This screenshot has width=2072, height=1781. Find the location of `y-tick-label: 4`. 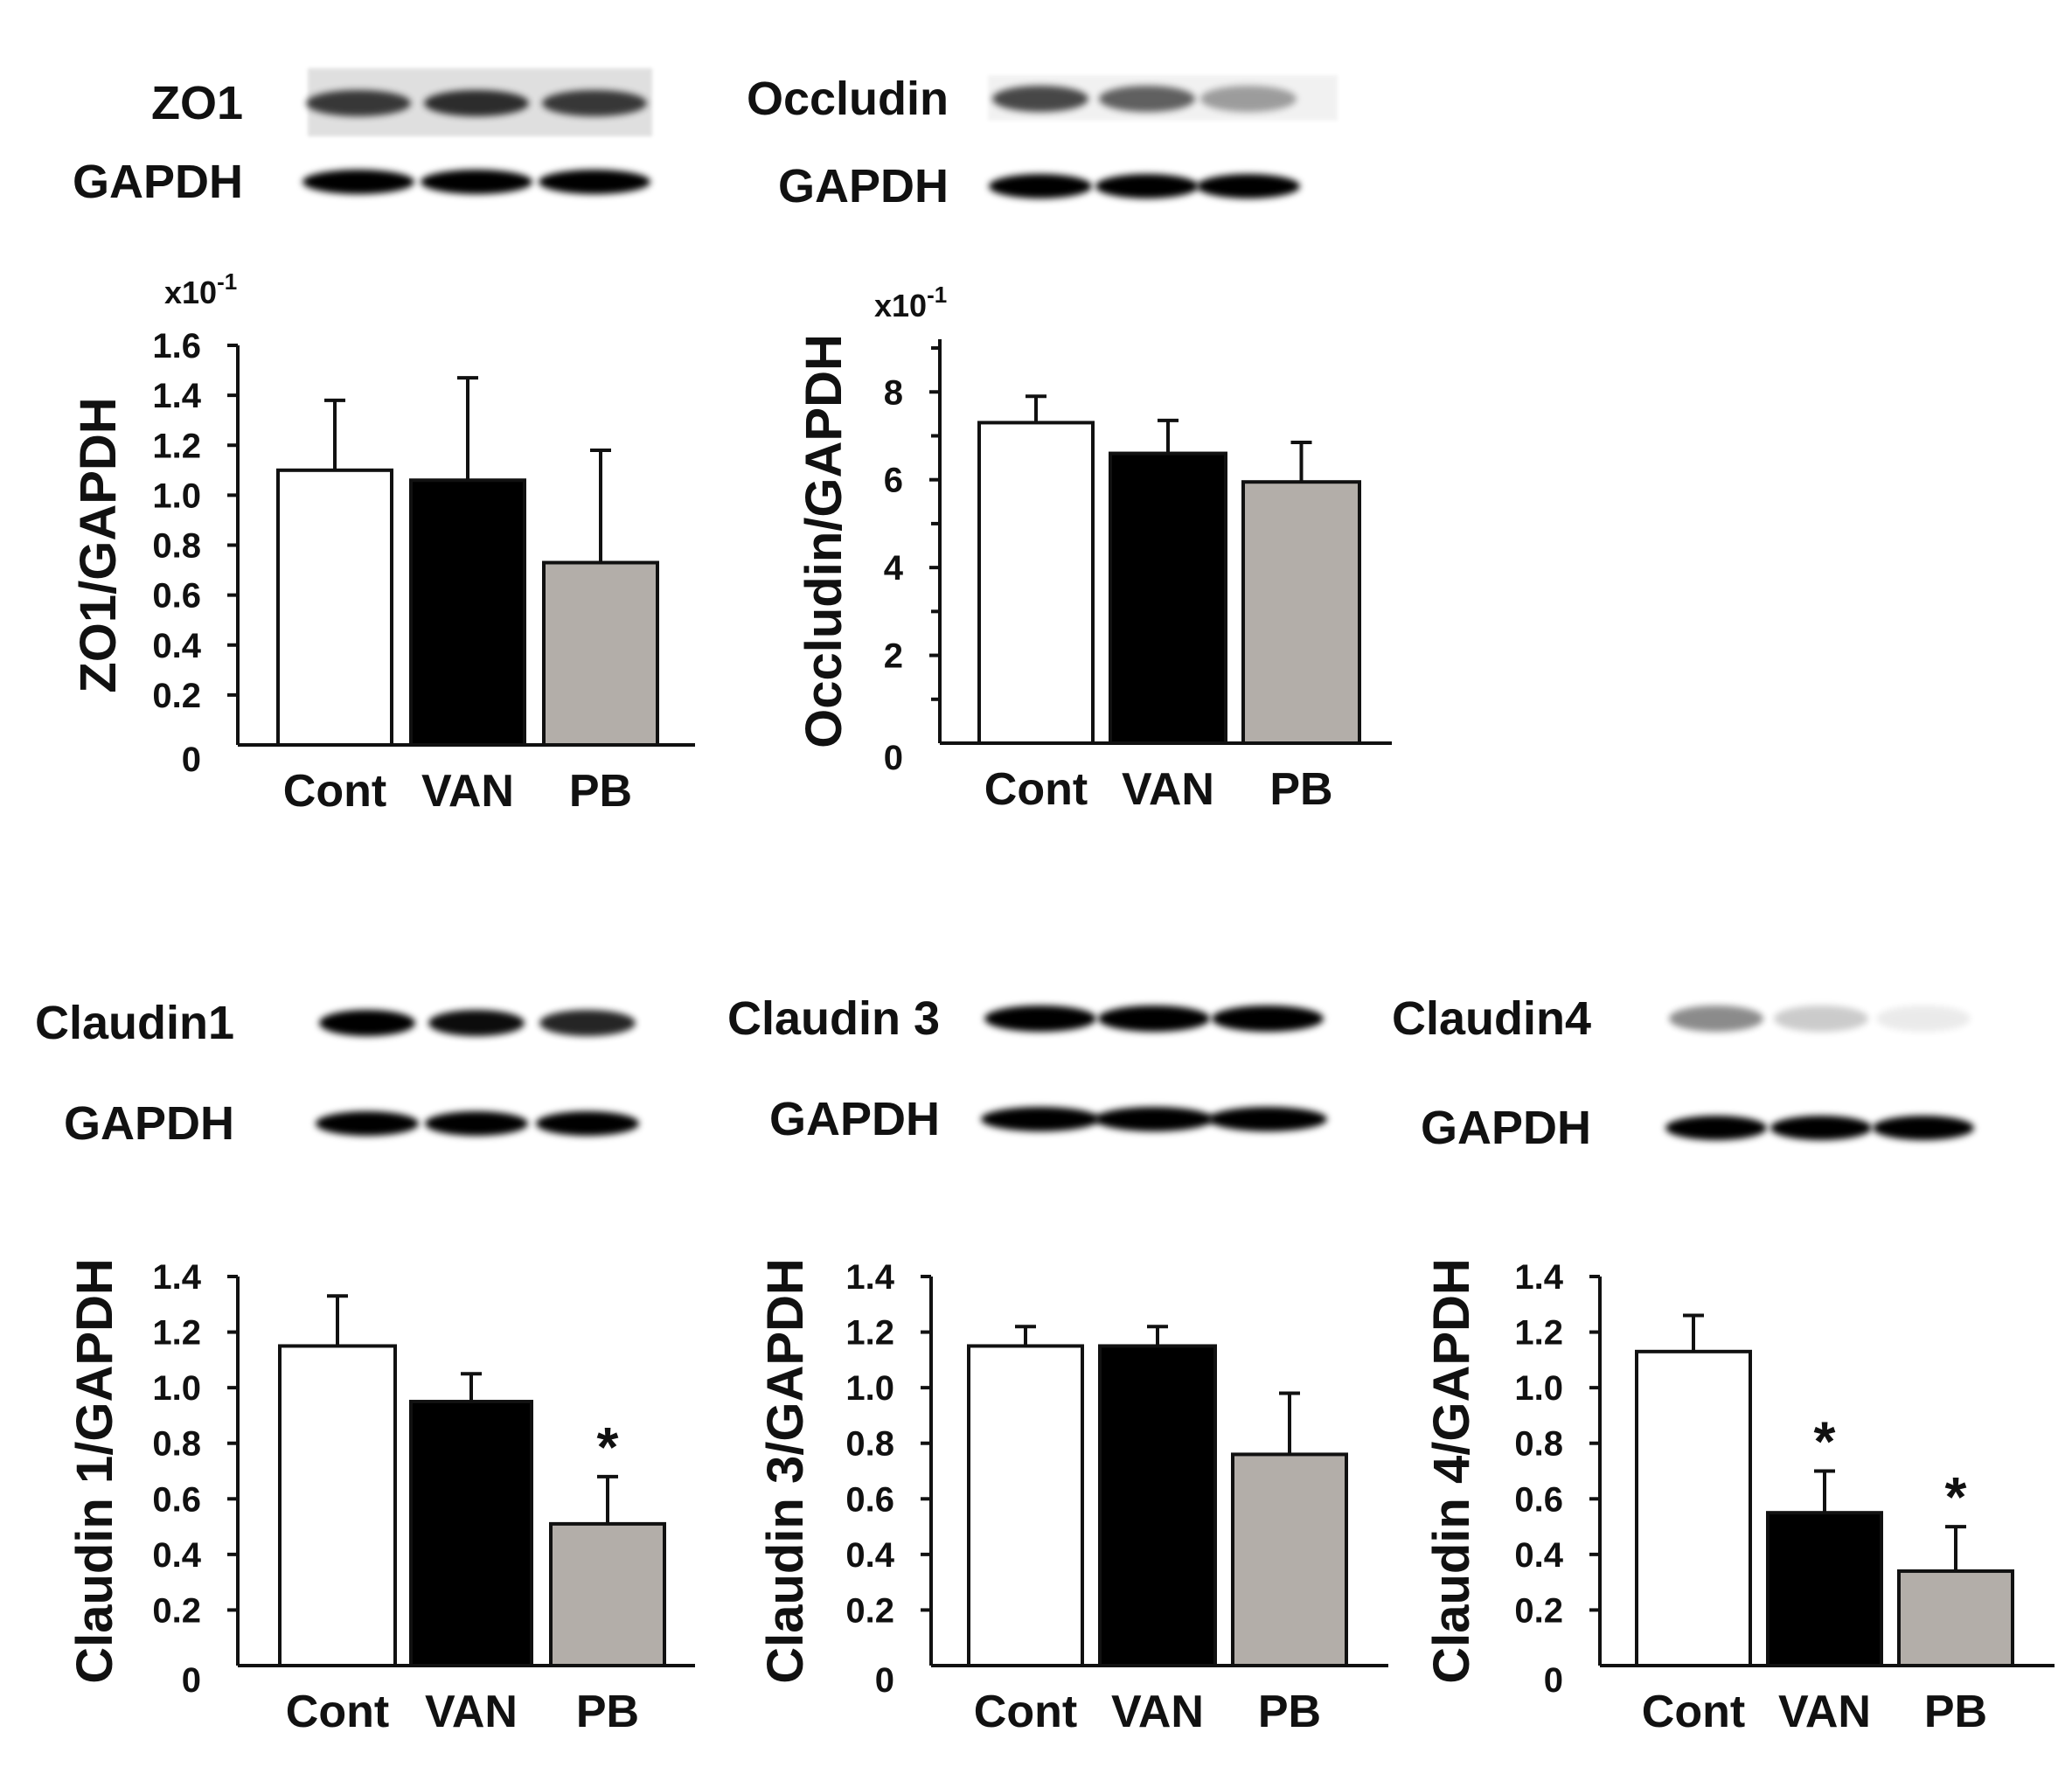

y-tick-label: 4 is located at coordinates (894, 568).